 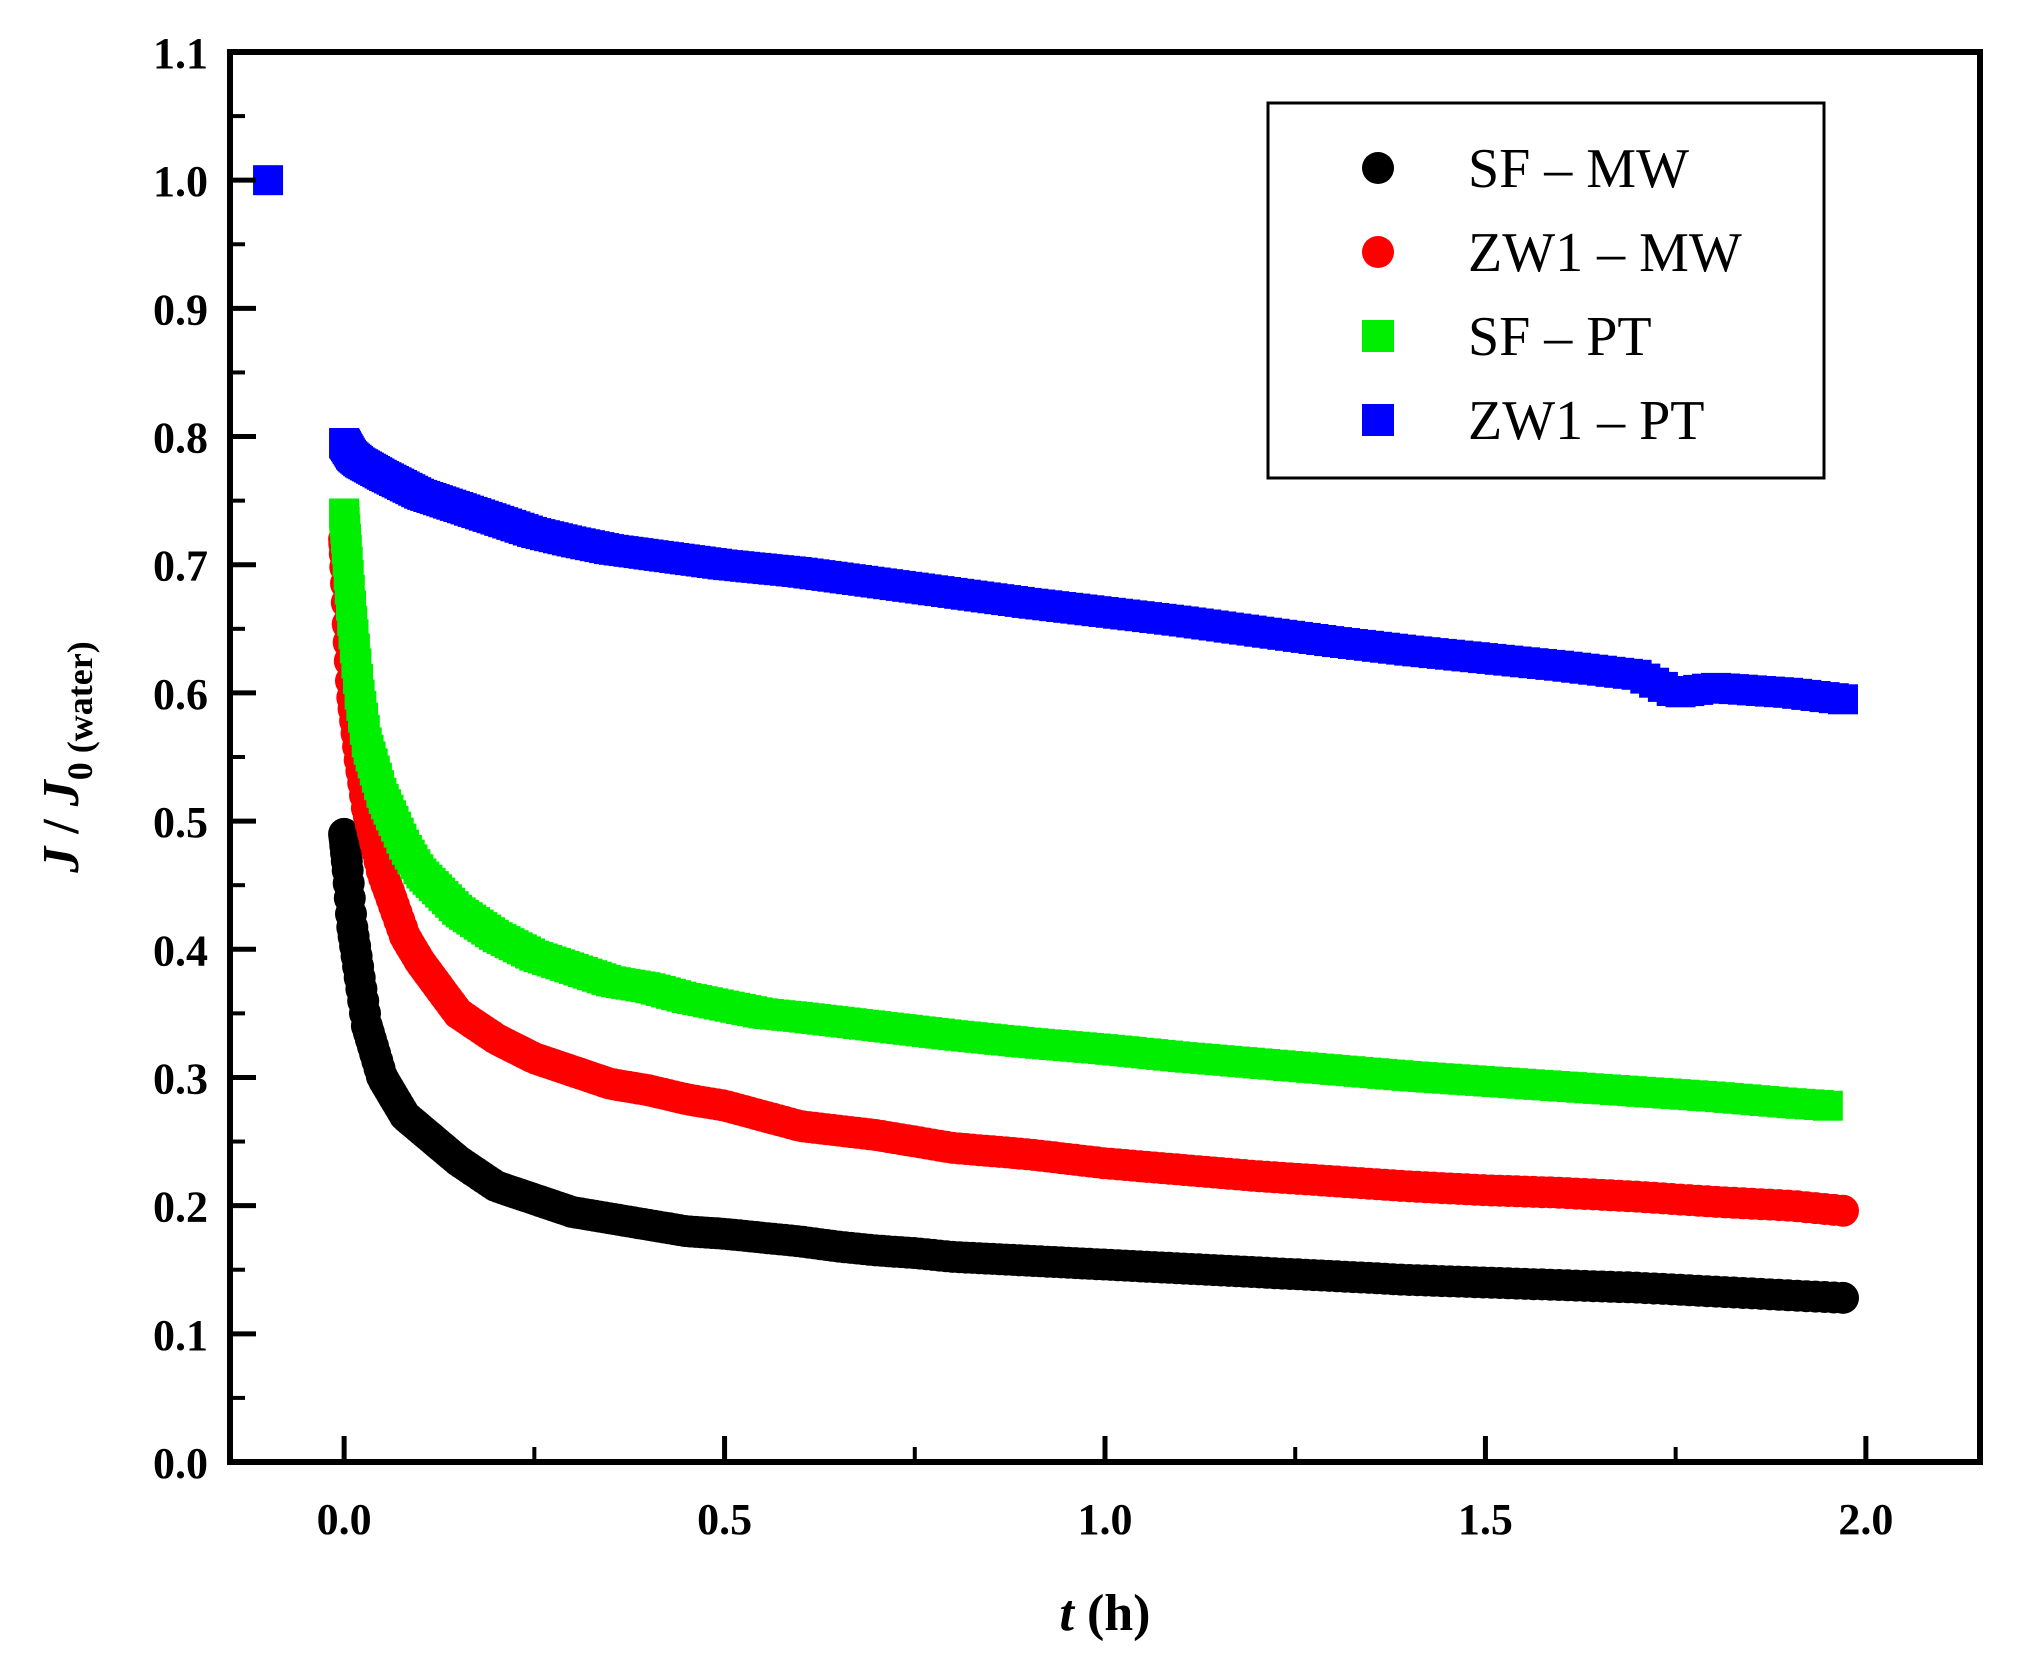 I want to click on legend-label-zw1-mw: ZW1 – MW, so click(x=1605, y=253).